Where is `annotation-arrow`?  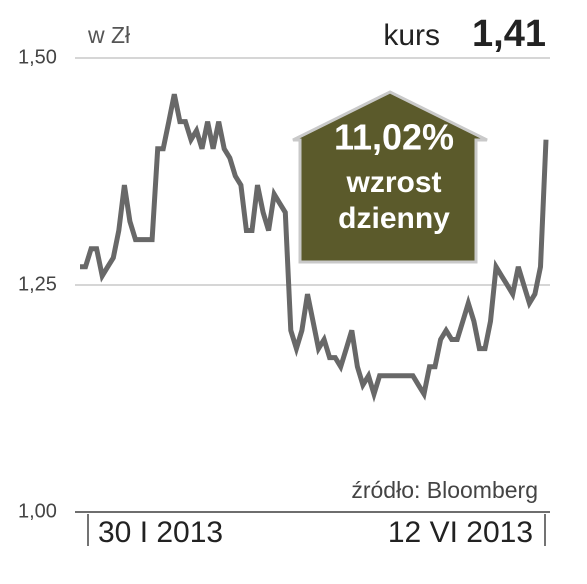 annotation-arrow is located at coordinates (390, 177).